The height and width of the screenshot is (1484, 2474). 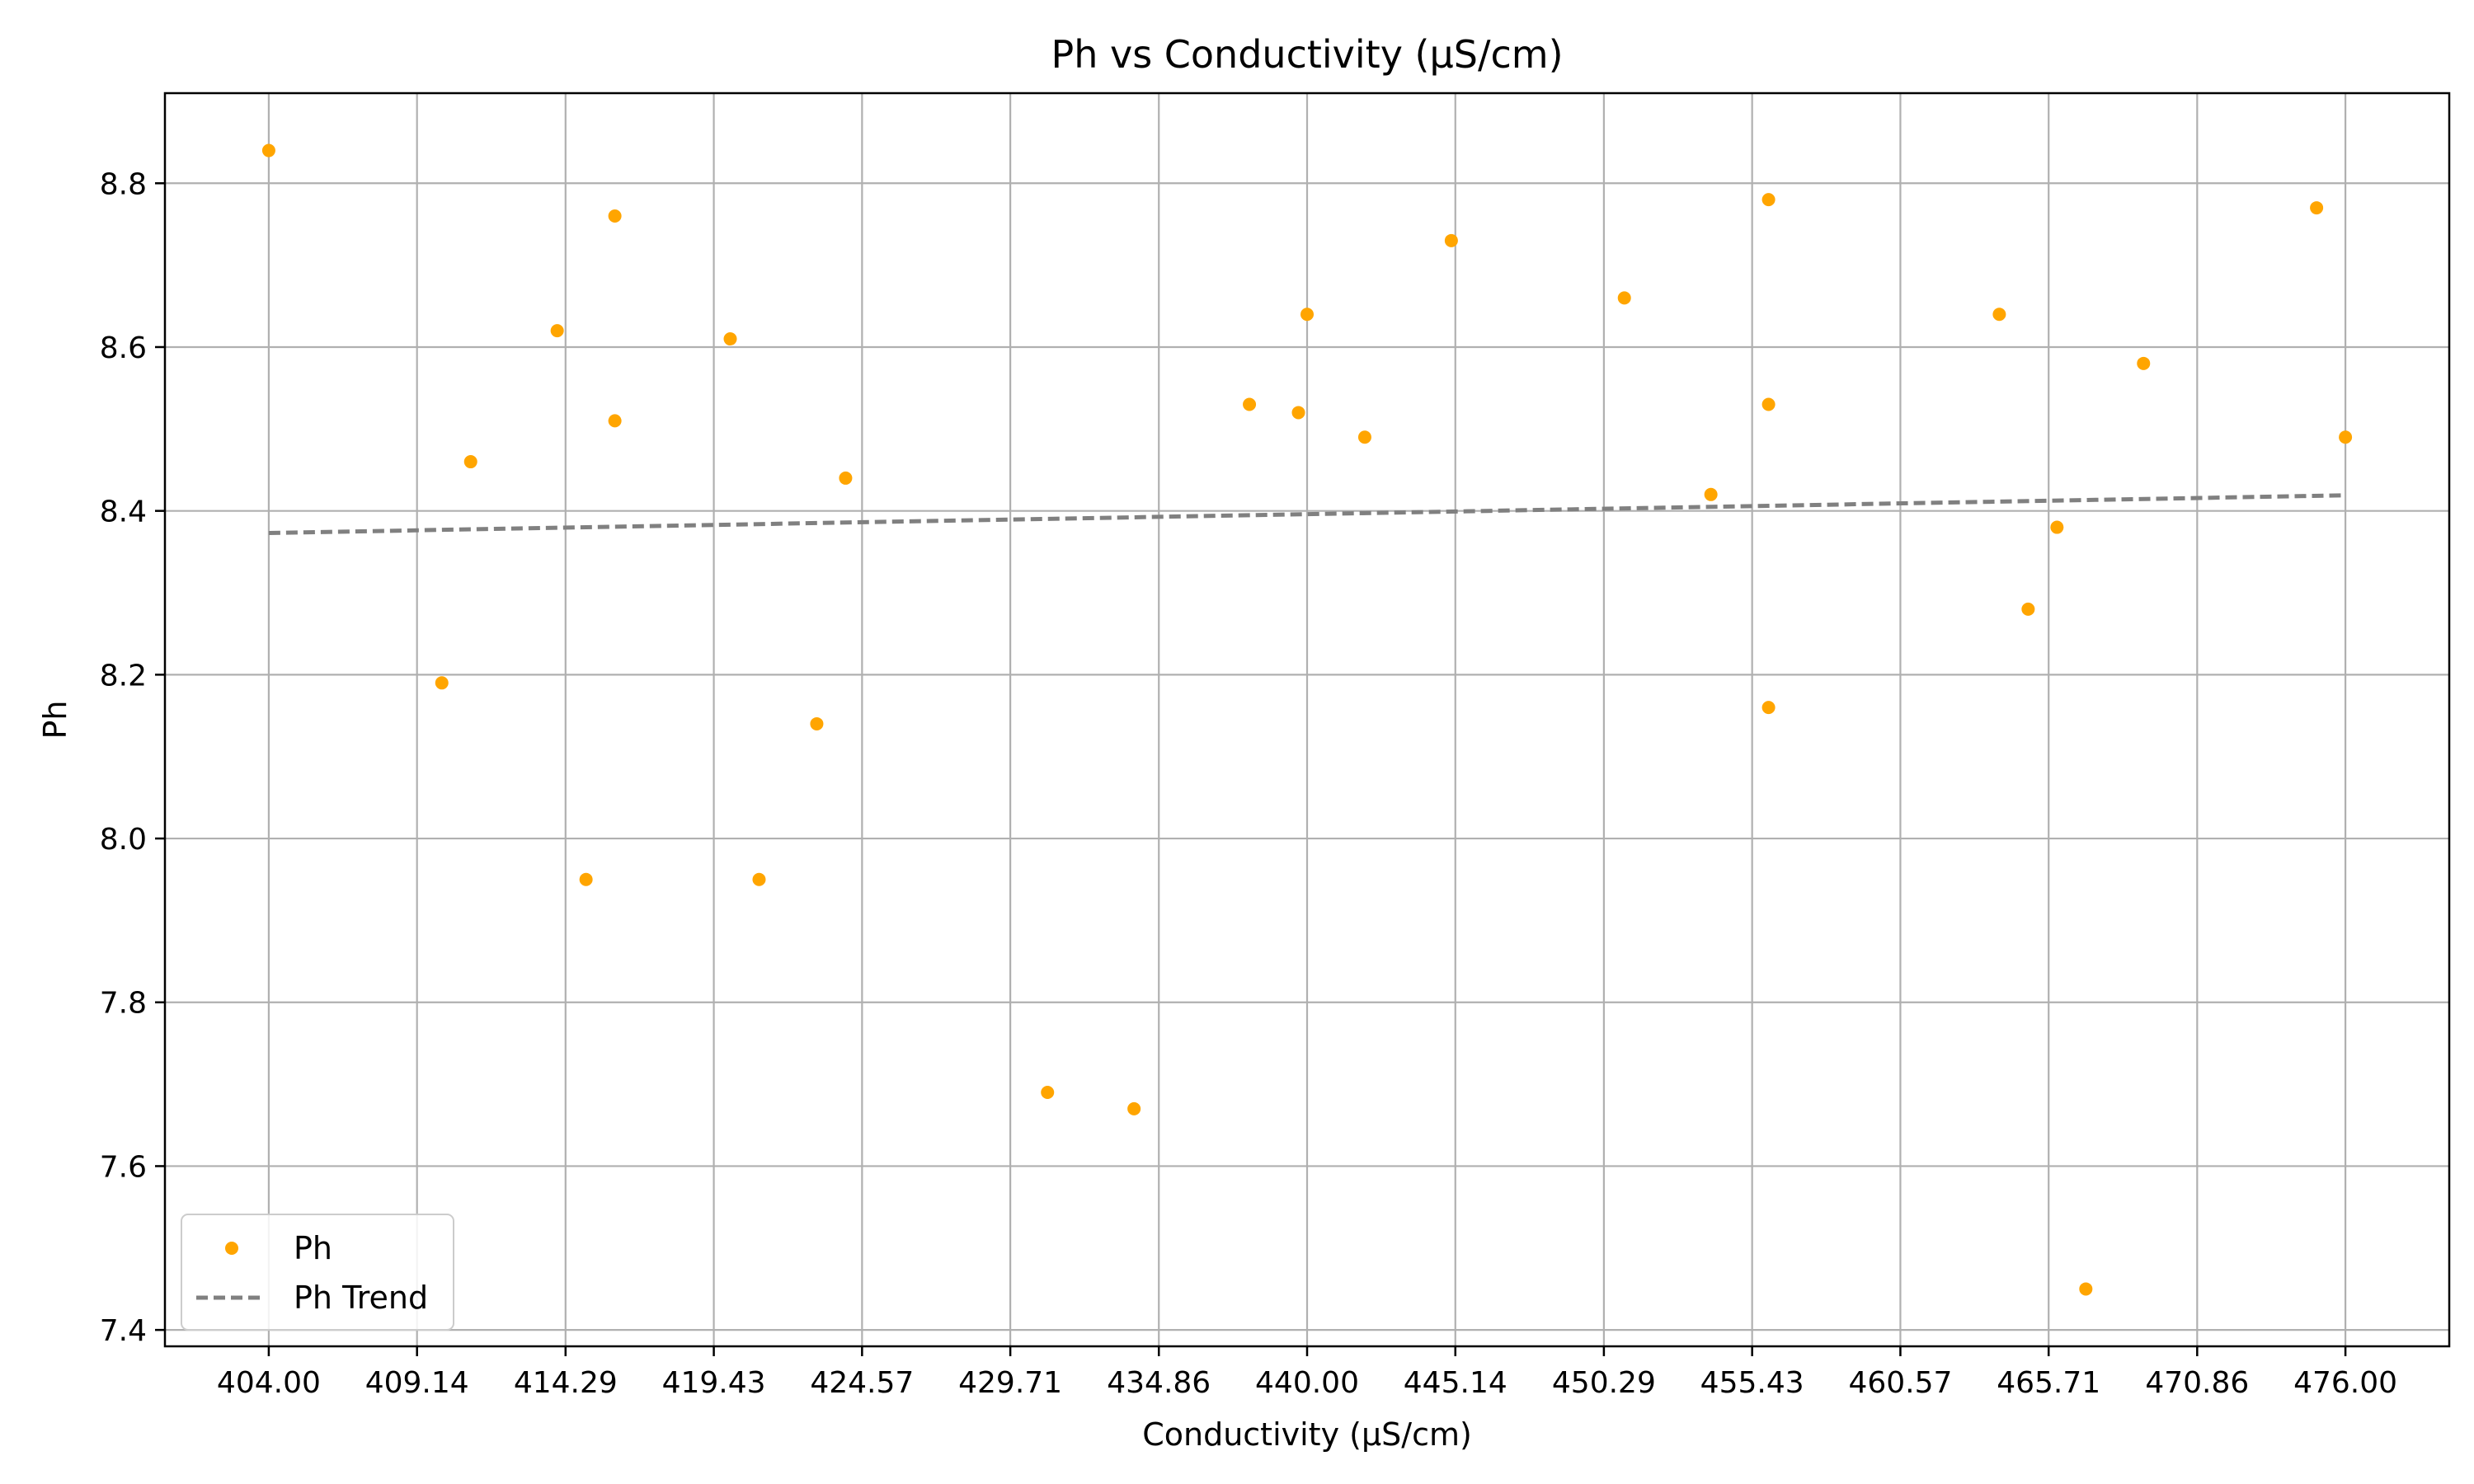 I want to click on chart-title: Ph vs Conductivity (µS/cm), so click(x=1307, y=54).